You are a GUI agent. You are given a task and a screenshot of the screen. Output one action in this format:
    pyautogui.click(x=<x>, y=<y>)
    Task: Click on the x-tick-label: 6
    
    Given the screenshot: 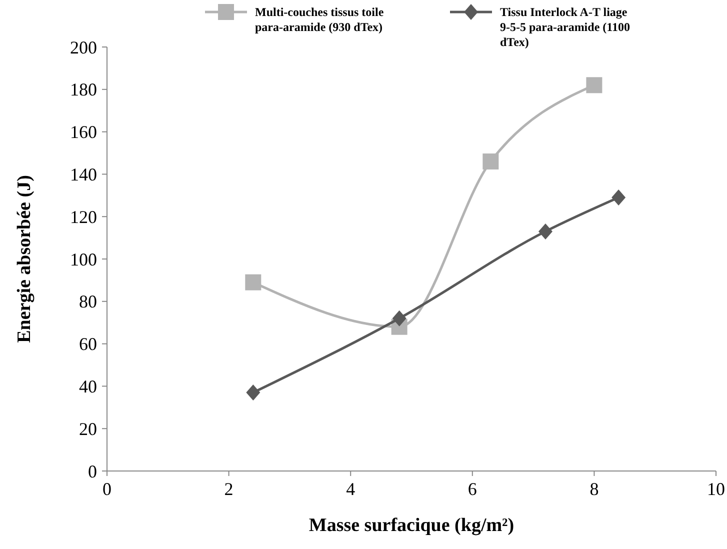 What is the action you would take?
    pyautogui.click(x=472, y=489)
    